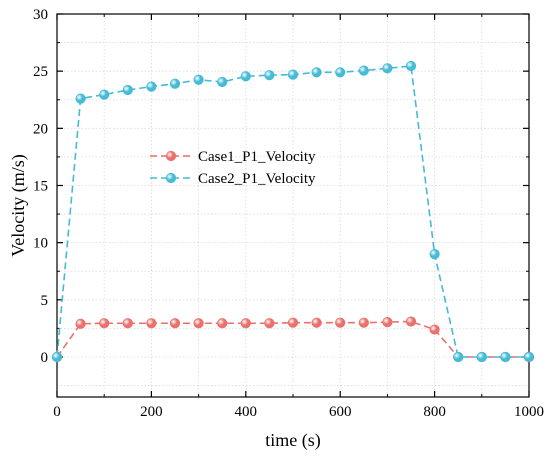  Describe the element at coordinates (40, 129) in the screenshot. I see `y-tick-label: 20` at that location.